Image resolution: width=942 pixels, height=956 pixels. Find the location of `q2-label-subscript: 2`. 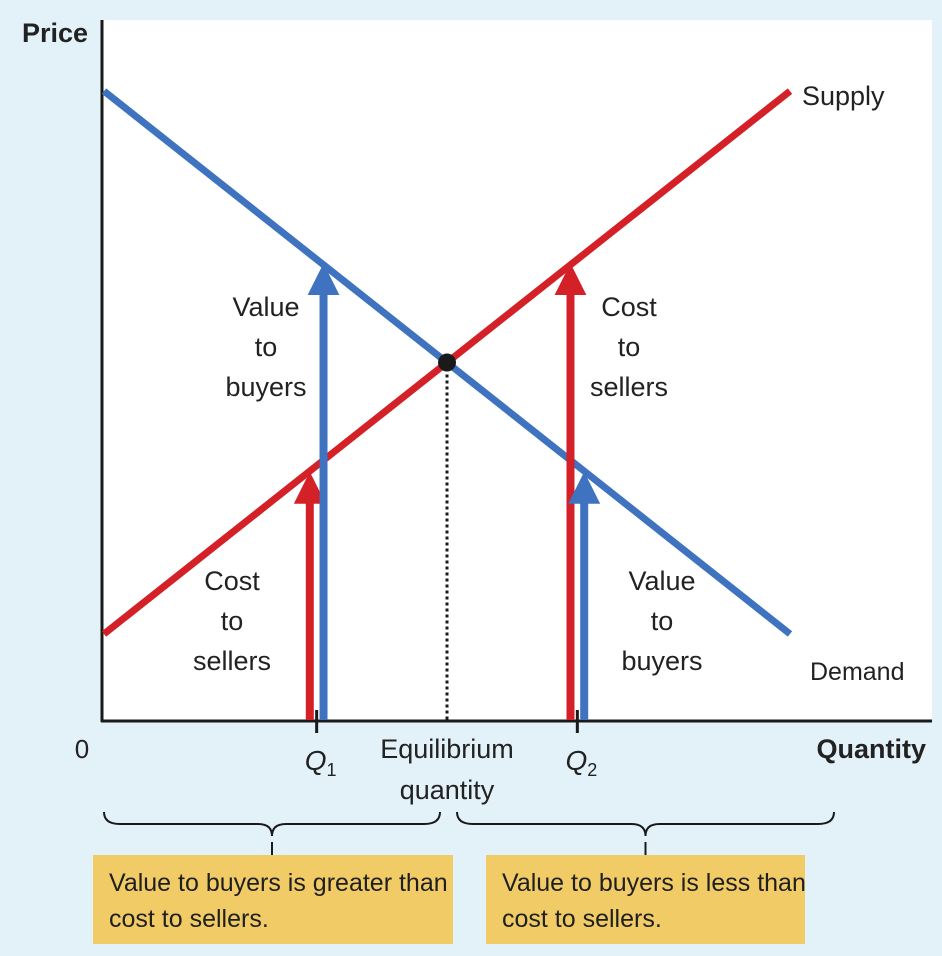

q2-label-subscript: 2 is located at coordinates (592, 770).